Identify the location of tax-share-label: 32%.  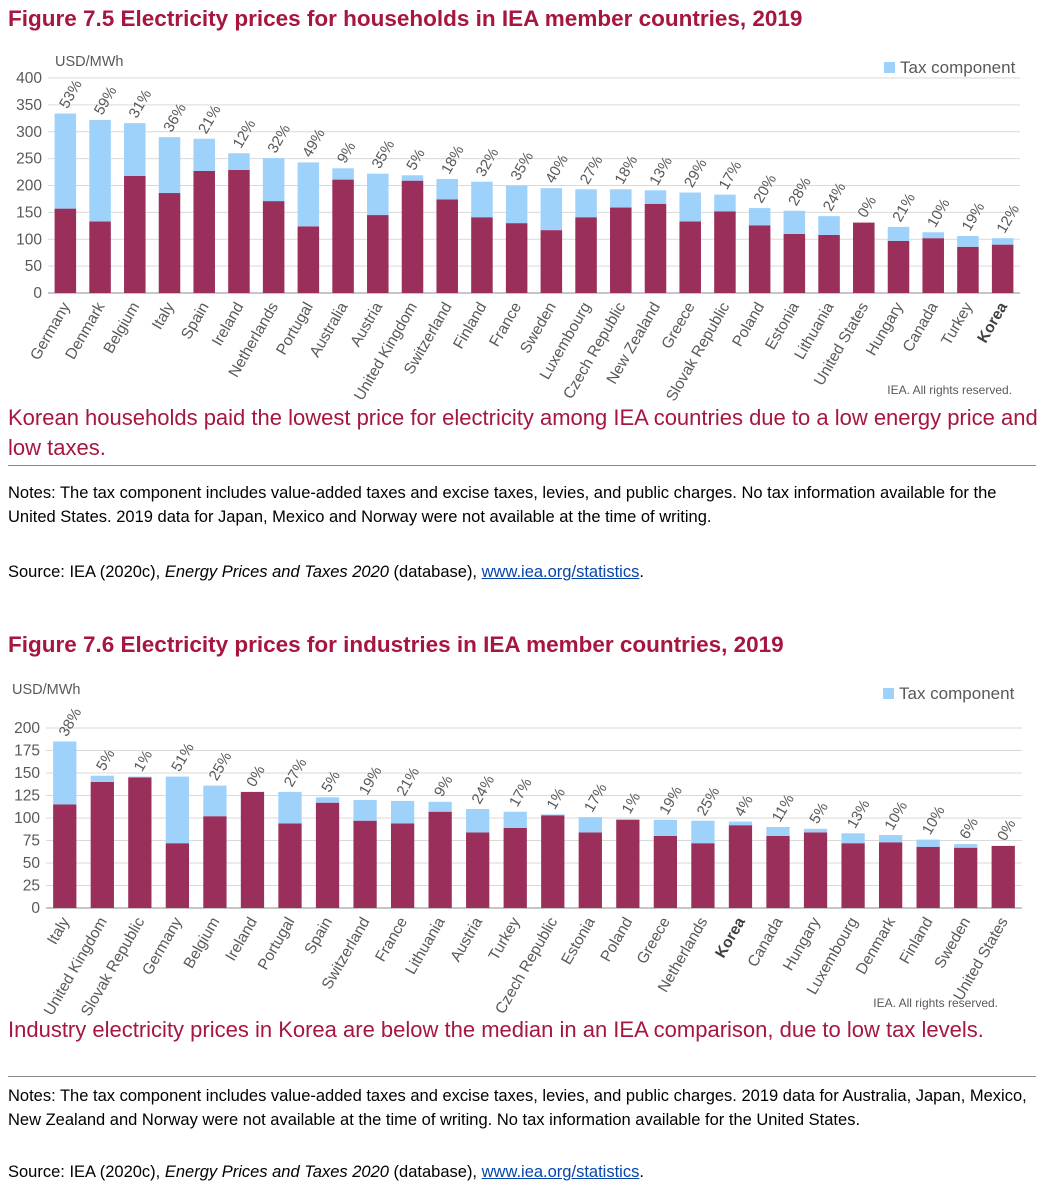
(488, 162).